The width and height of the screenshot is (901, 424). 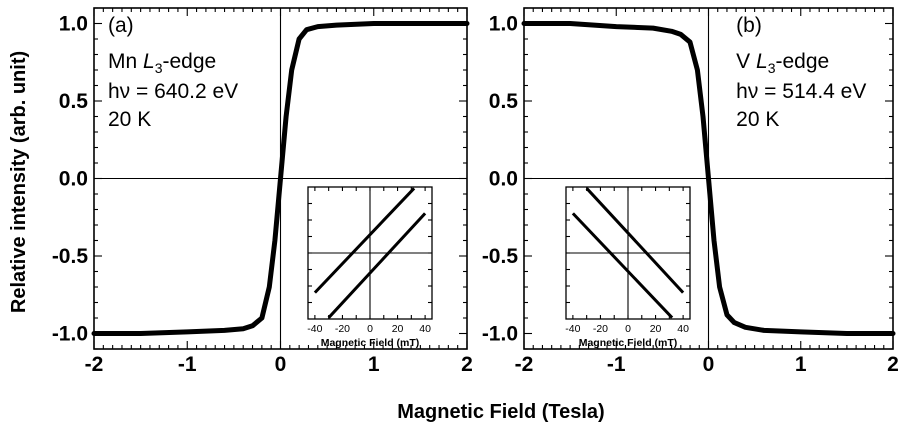 What do you see at coordinates (19, 182) in the screenshot?
I see `figure-y-axis-title: Relative intensity (arb. unit)` at bounding box center [19, 182].